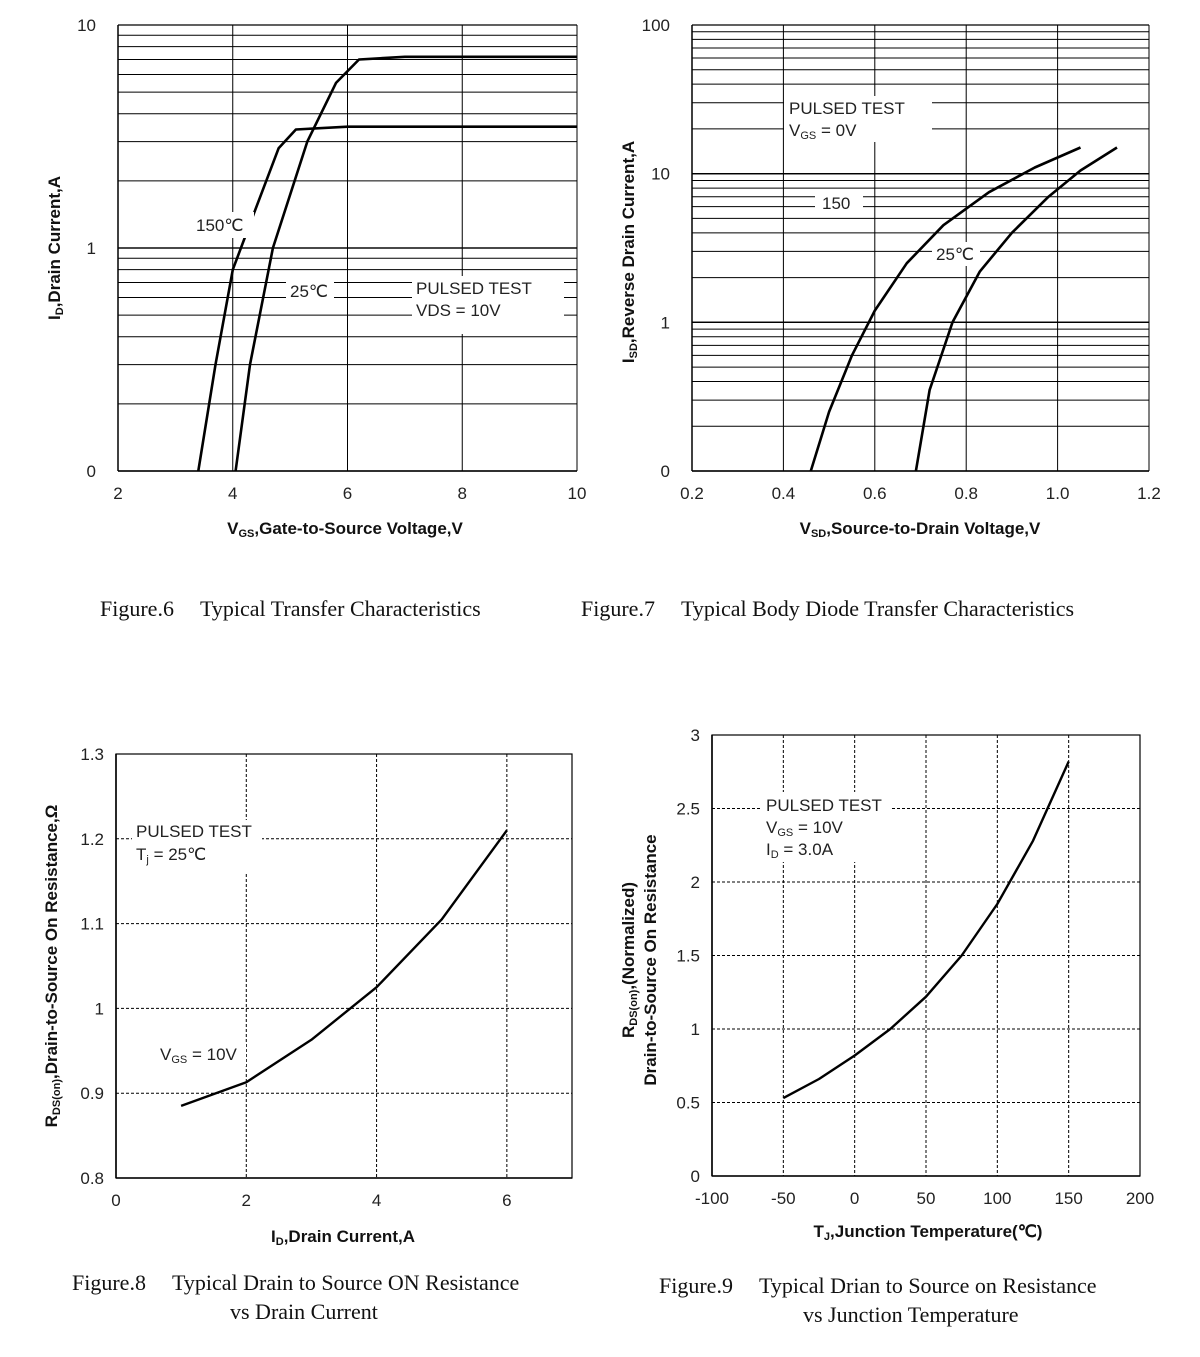 The image size is (1200, 1357). I want to click on annotation-vds: VDS = 10V, so click(458, 310).